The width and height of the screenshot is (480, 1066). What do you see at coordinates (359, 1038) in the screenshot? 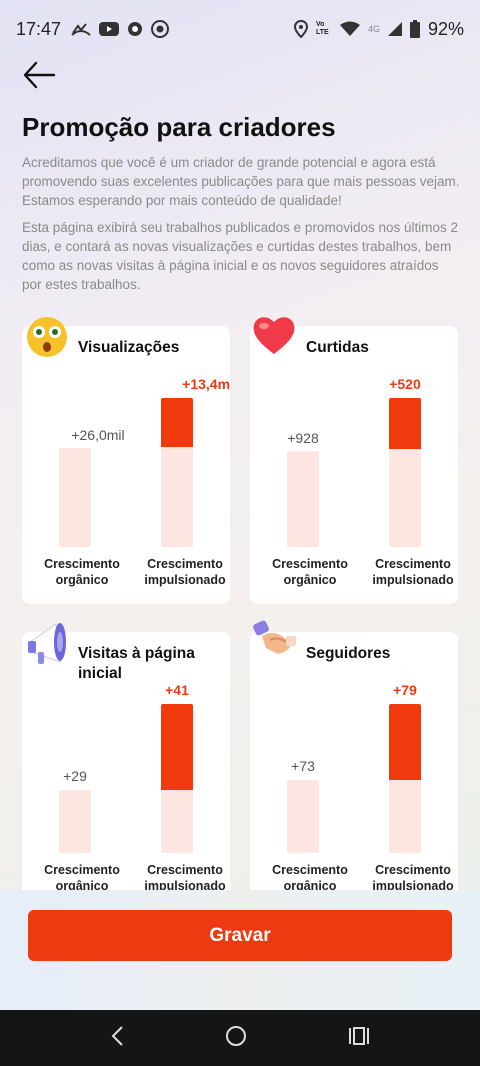
I see `nav-recents-icon` at bounding box center [359, 1038].